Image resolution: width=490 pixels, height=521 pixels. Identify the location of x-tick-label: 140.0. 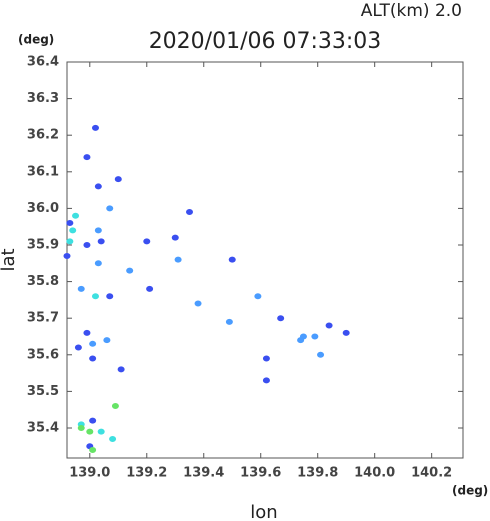
(374, 473).